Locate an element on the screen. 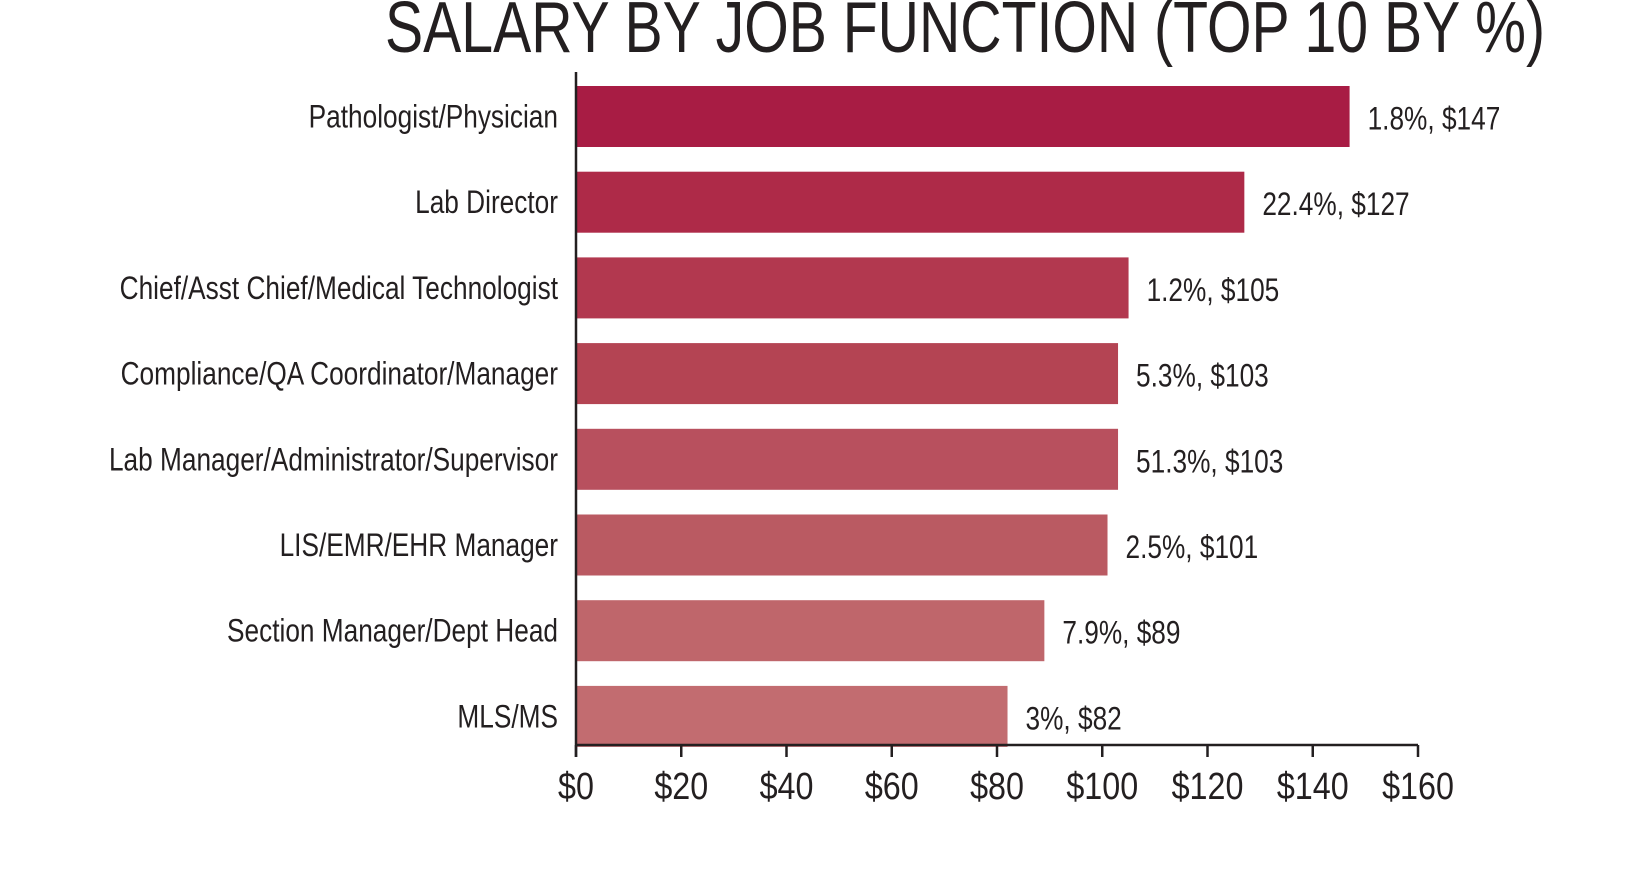 This screenshot has height=876, width=1648. x-tick-label: $60 is located at coordinates (892, 787).